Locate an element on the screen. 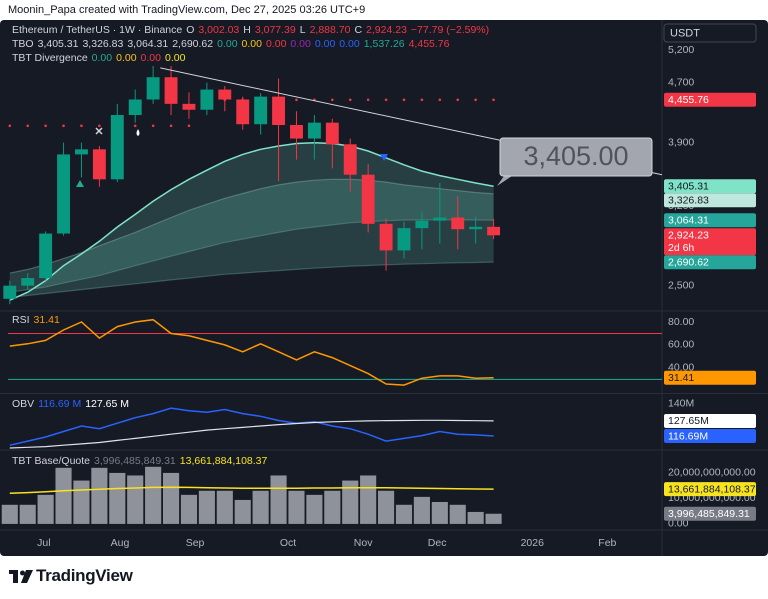 Image resolution: width=768 pixels, height=599 pixels. signal-cross is located at coordinates (99, 131).